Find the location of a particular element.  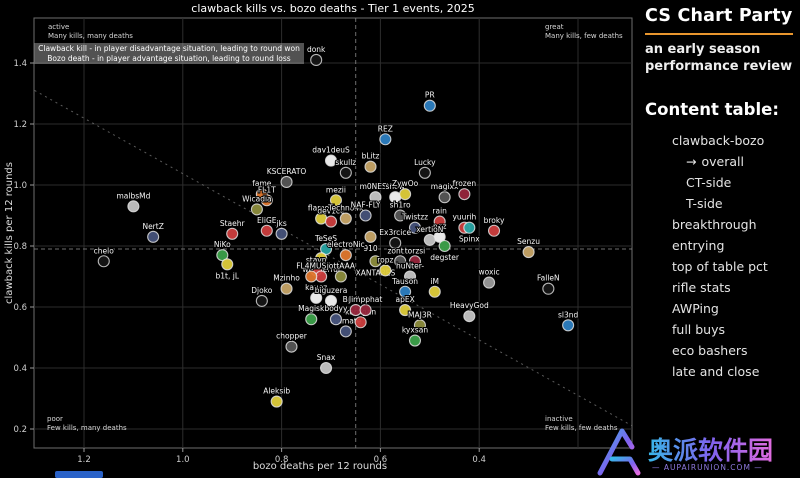

point-label-NertZ: NertZ is located at coordinates (152, 226).